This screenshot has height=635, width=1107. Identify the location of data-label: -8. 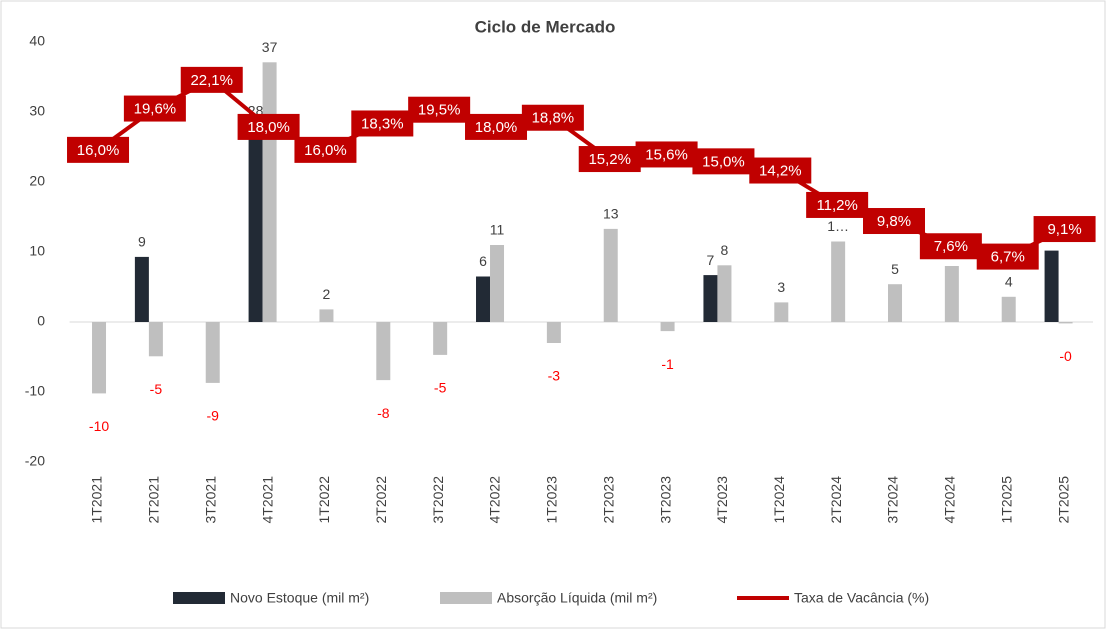
(383, 413).